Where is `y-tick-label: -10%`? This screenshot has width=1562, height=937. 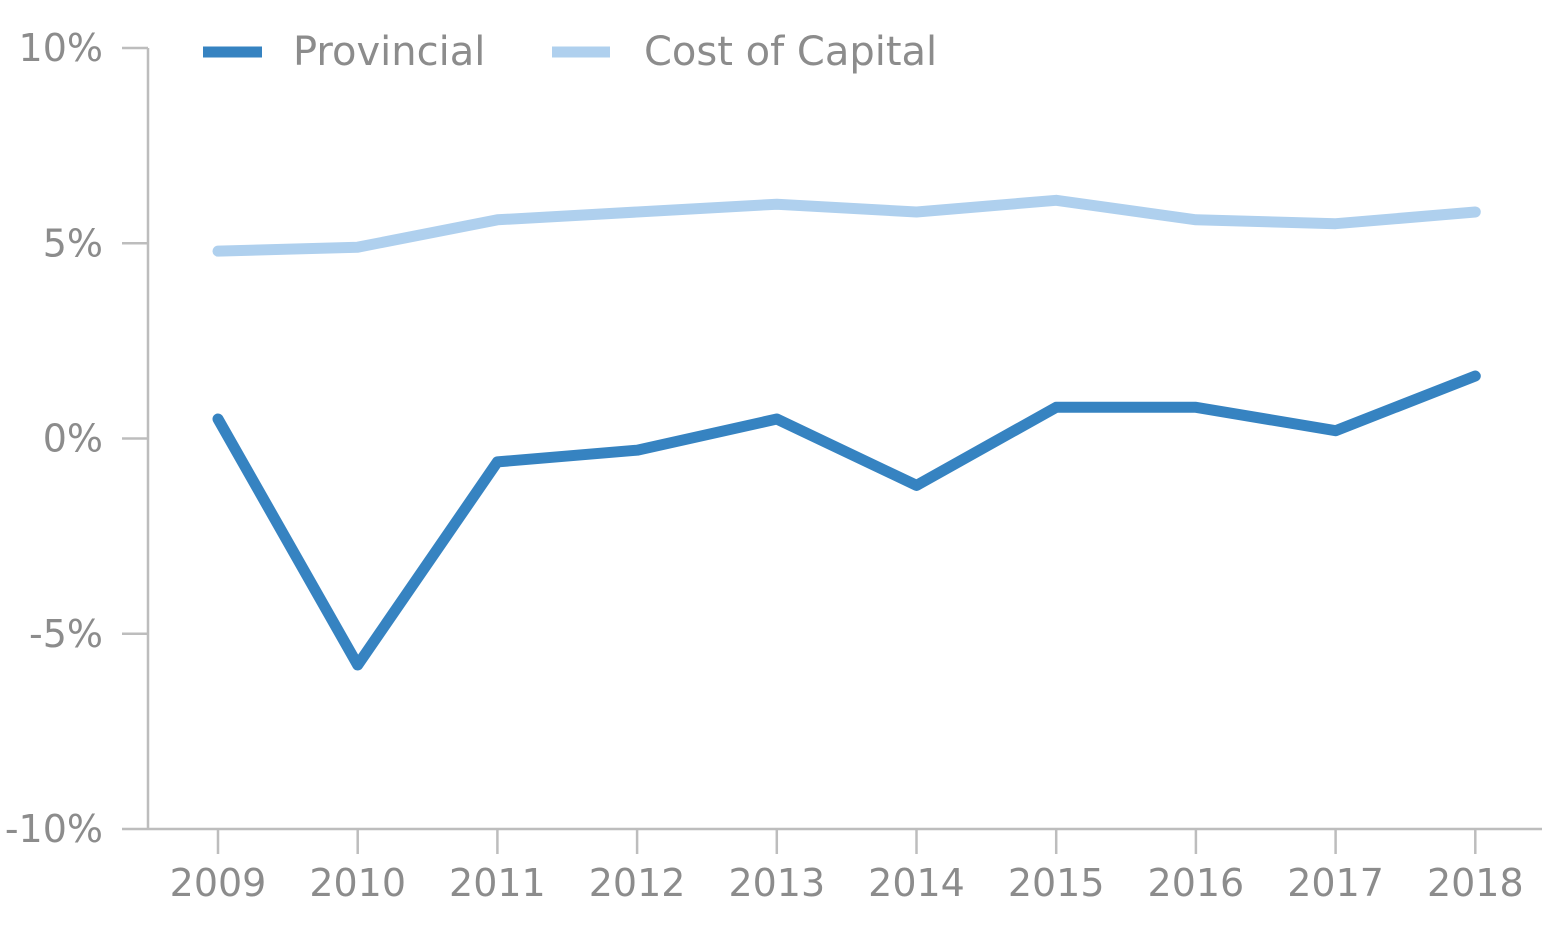
y-tick-label: -10% is located at coordinates (54, 829).